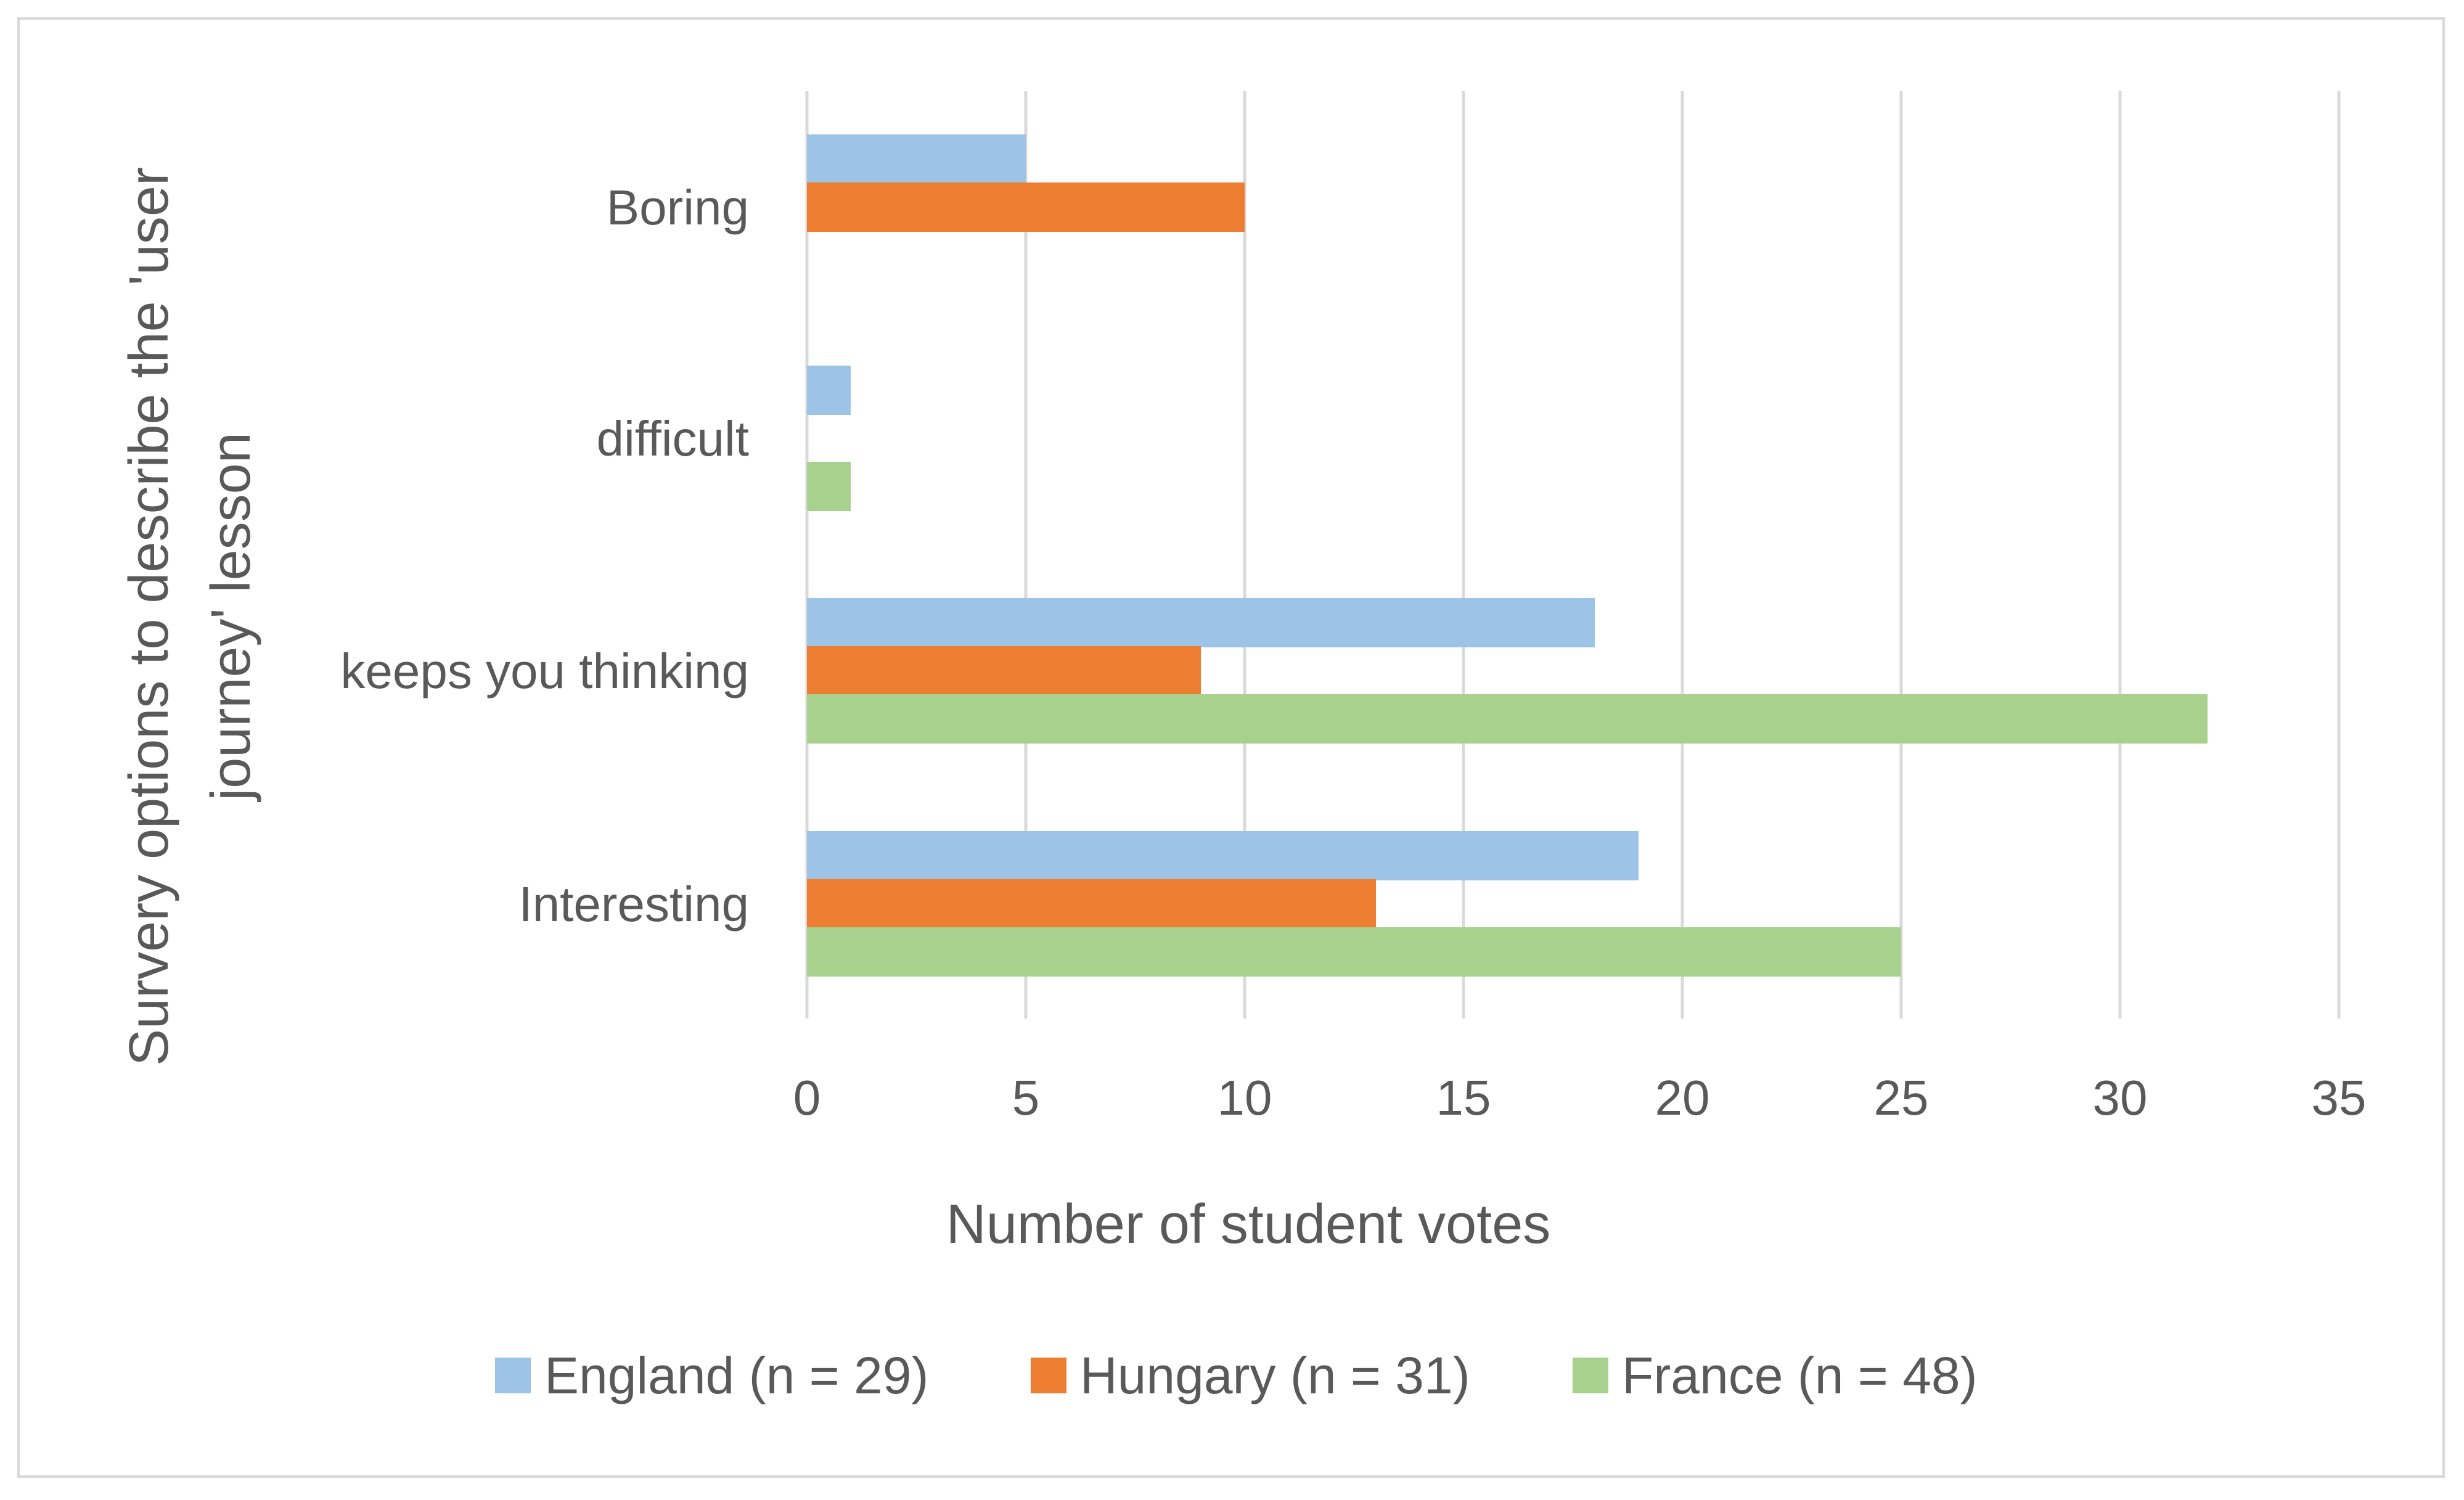 The image size is (2464, 1500). Describe the element at coordinates (1682, 1098) in the screenshot. I see `x-tick-label: 20` at that location.